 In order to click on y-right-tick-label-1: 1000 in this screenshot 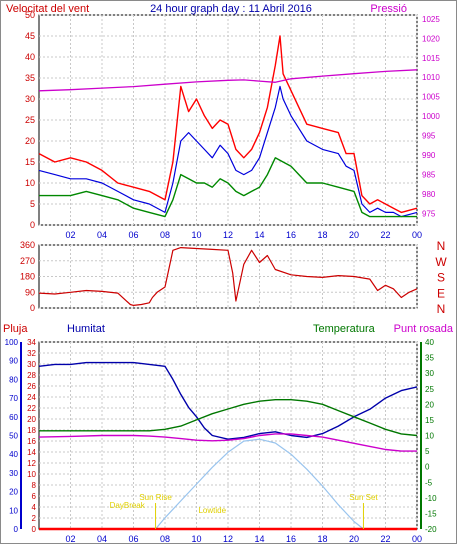, I will do `click(431, 116)`.